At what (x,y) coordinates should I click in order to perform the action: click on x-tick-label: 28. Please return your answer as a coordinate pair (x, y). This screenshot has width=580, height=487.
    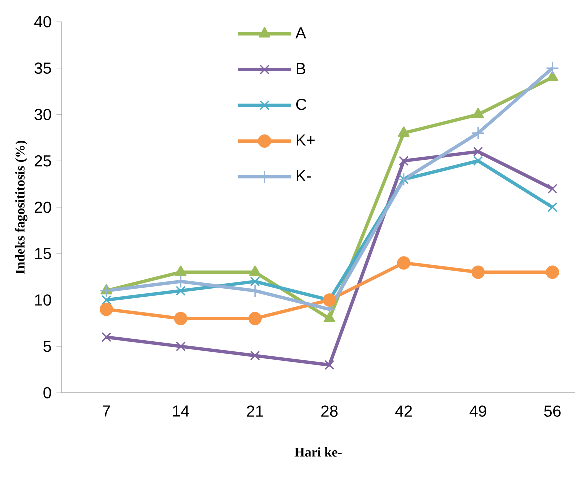
    Looking at the image, I should click on (330, 412).